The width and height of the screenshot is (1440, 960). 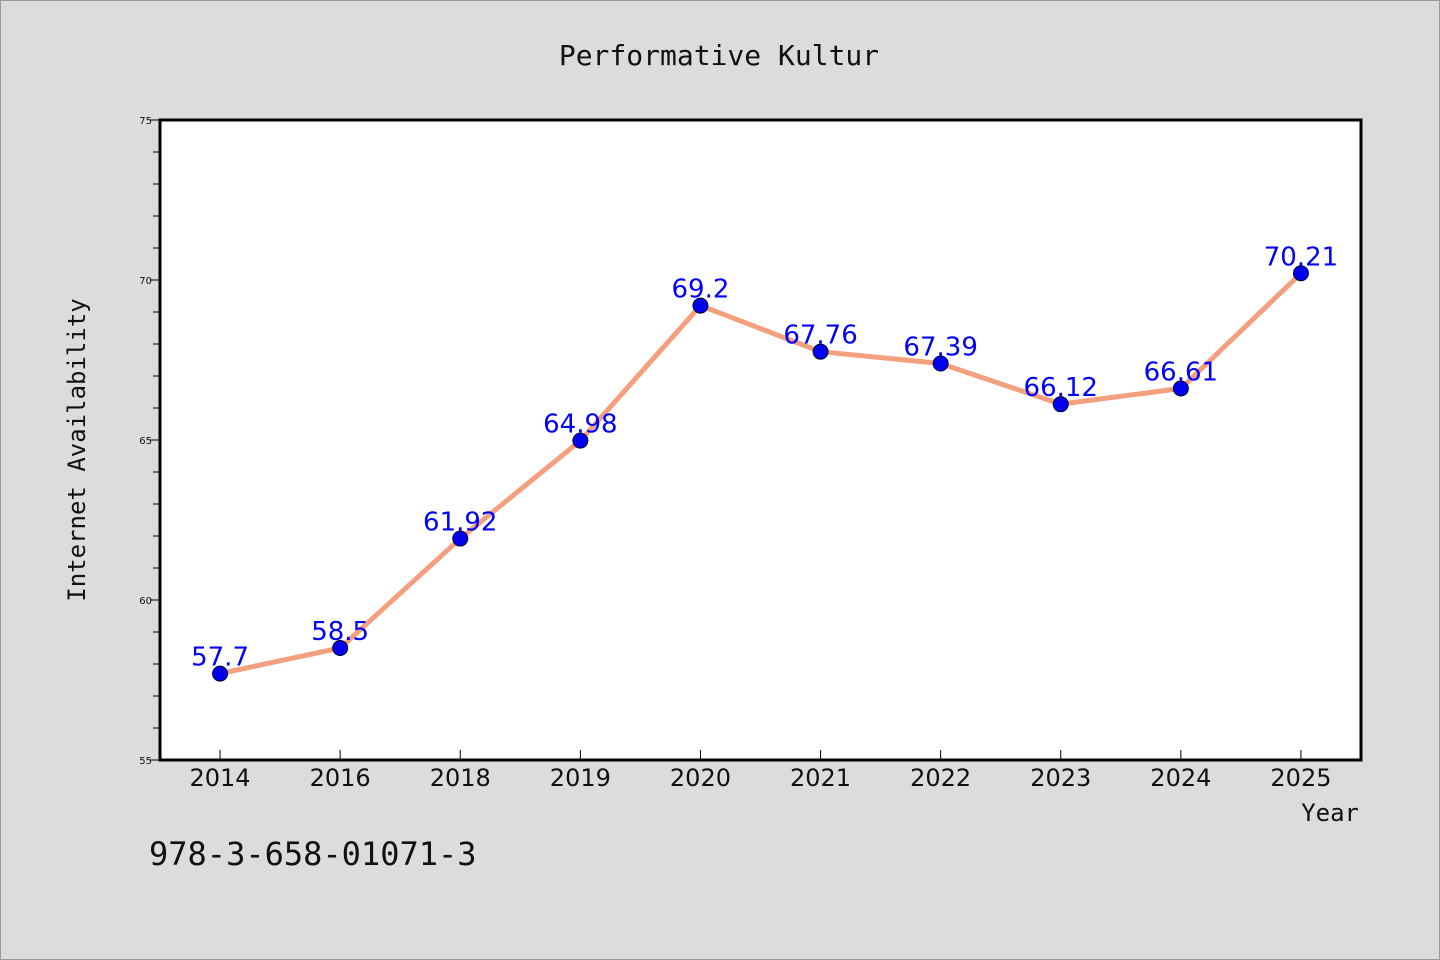 I want to click on x-tick-label: 2018, so click(x=460, y=778).